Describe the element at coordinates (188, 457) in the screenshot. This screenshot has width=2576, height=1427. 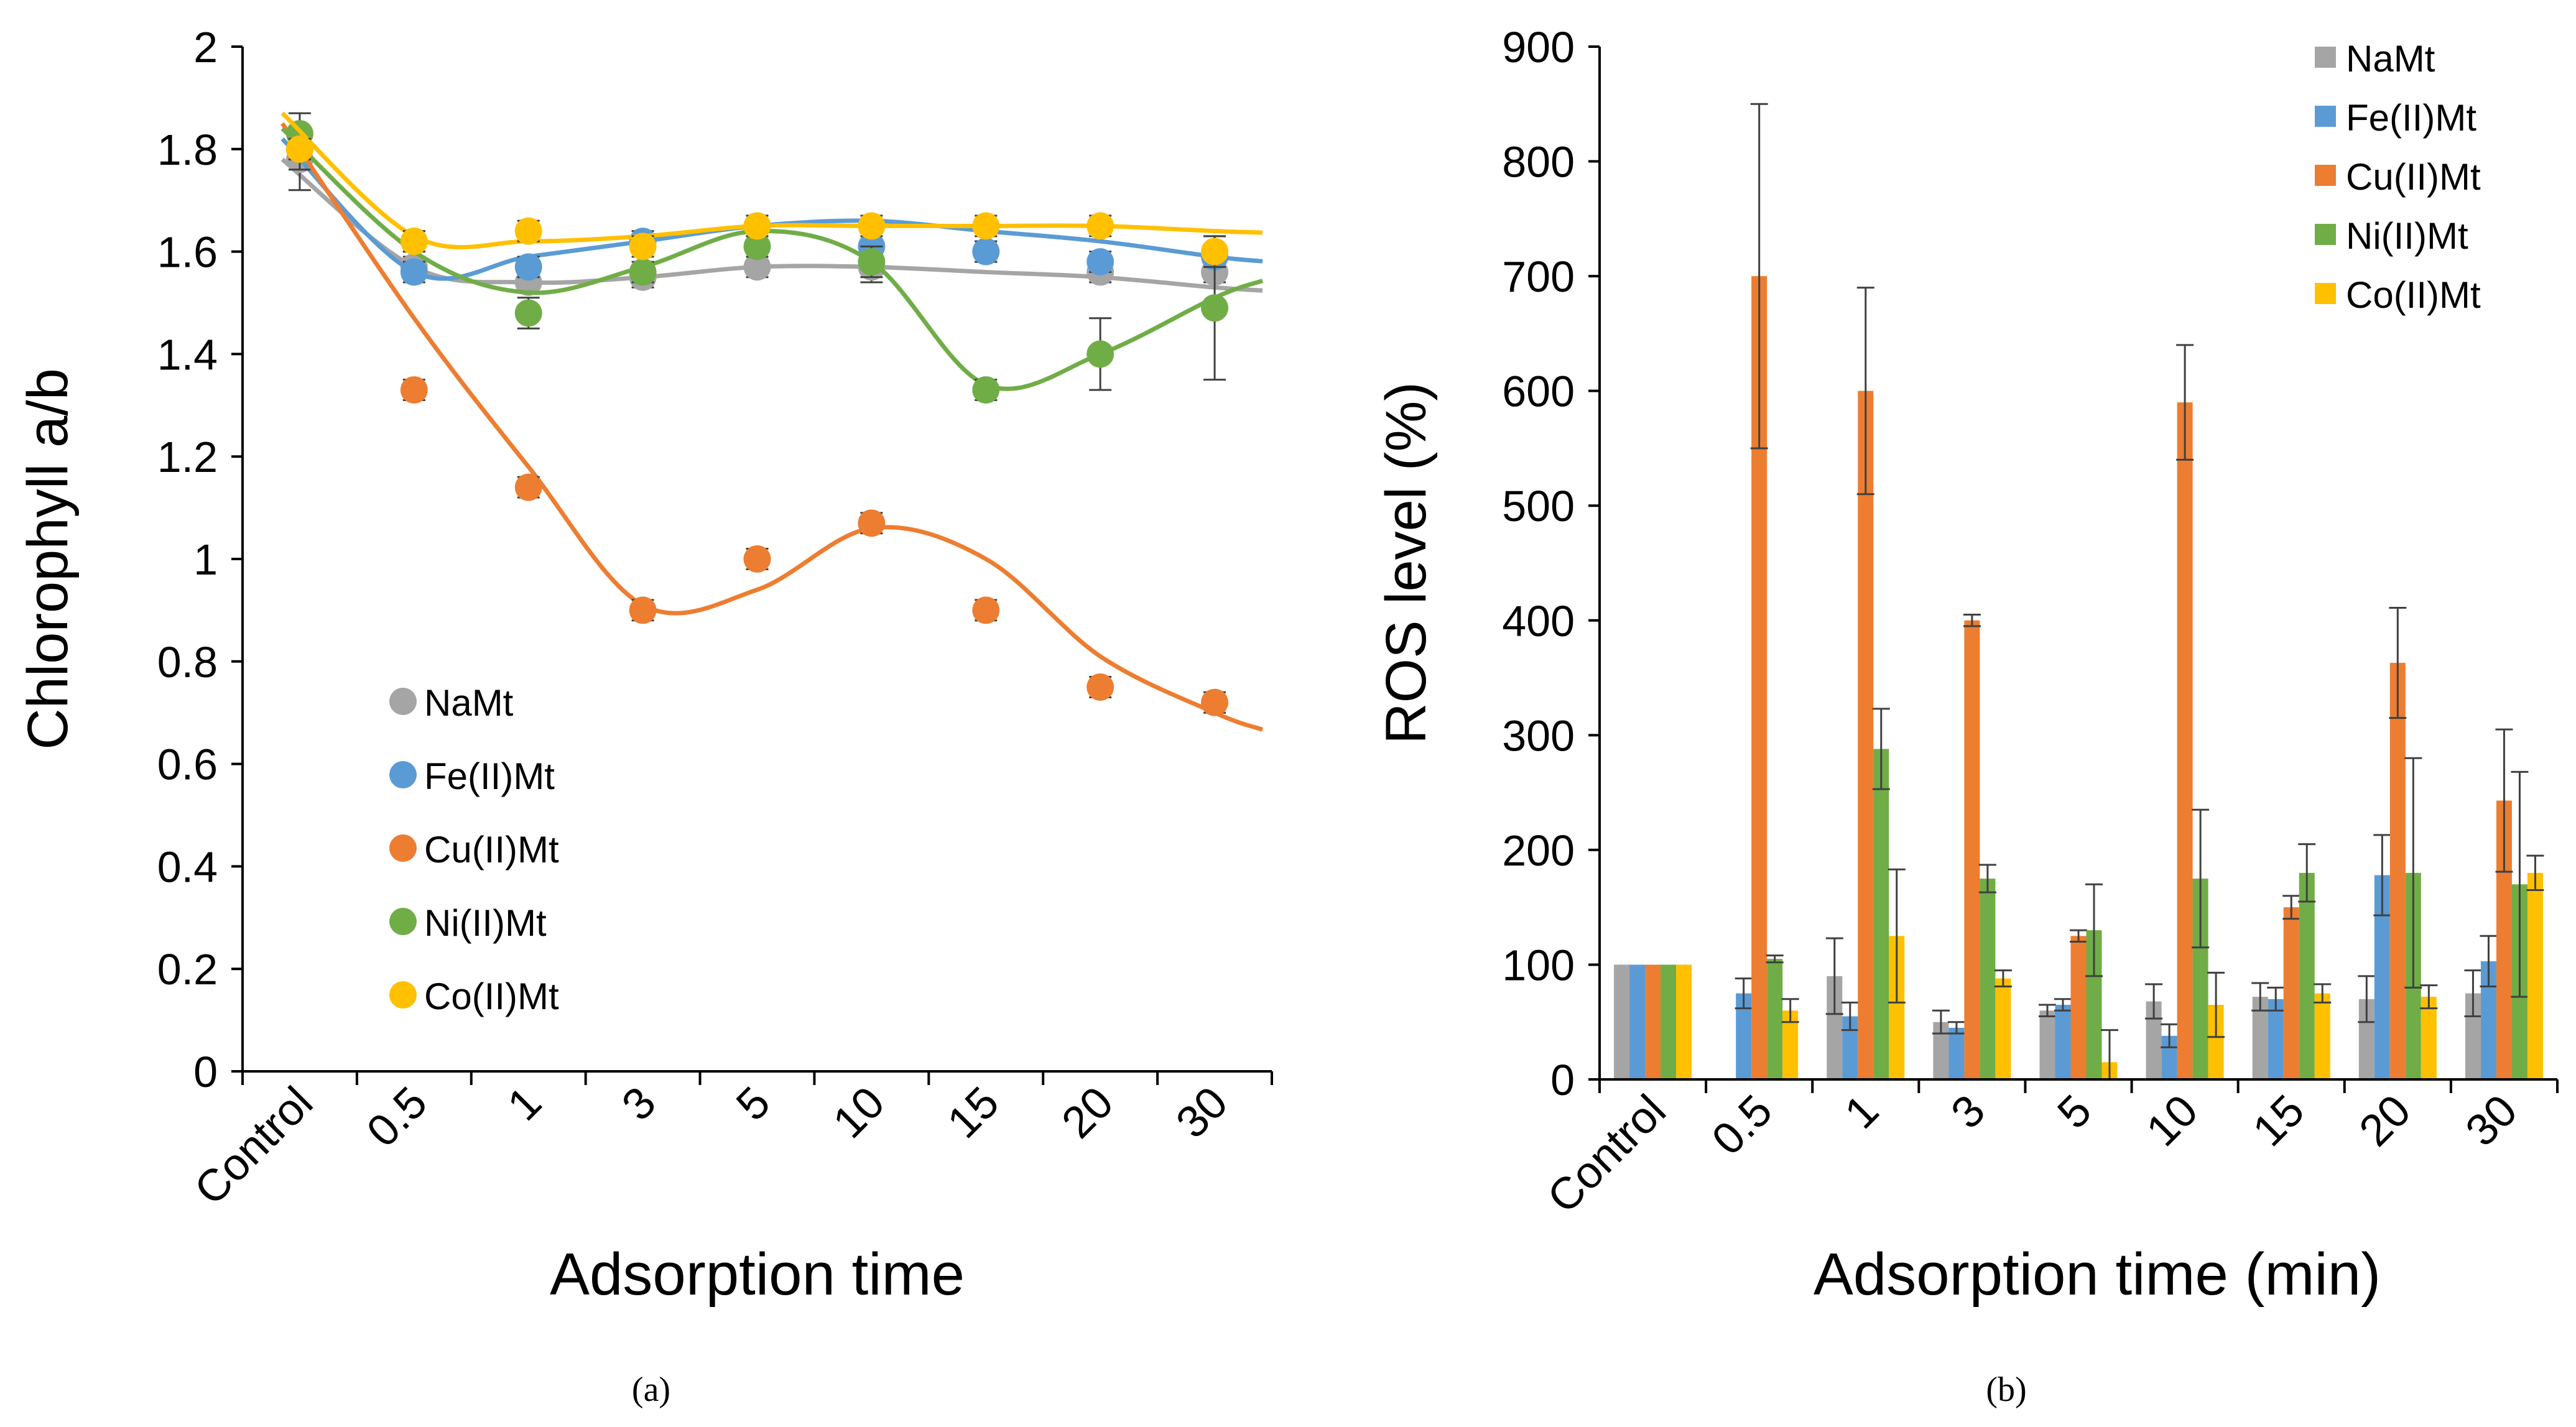
I see `y-tick-label: 1.2` at that location.